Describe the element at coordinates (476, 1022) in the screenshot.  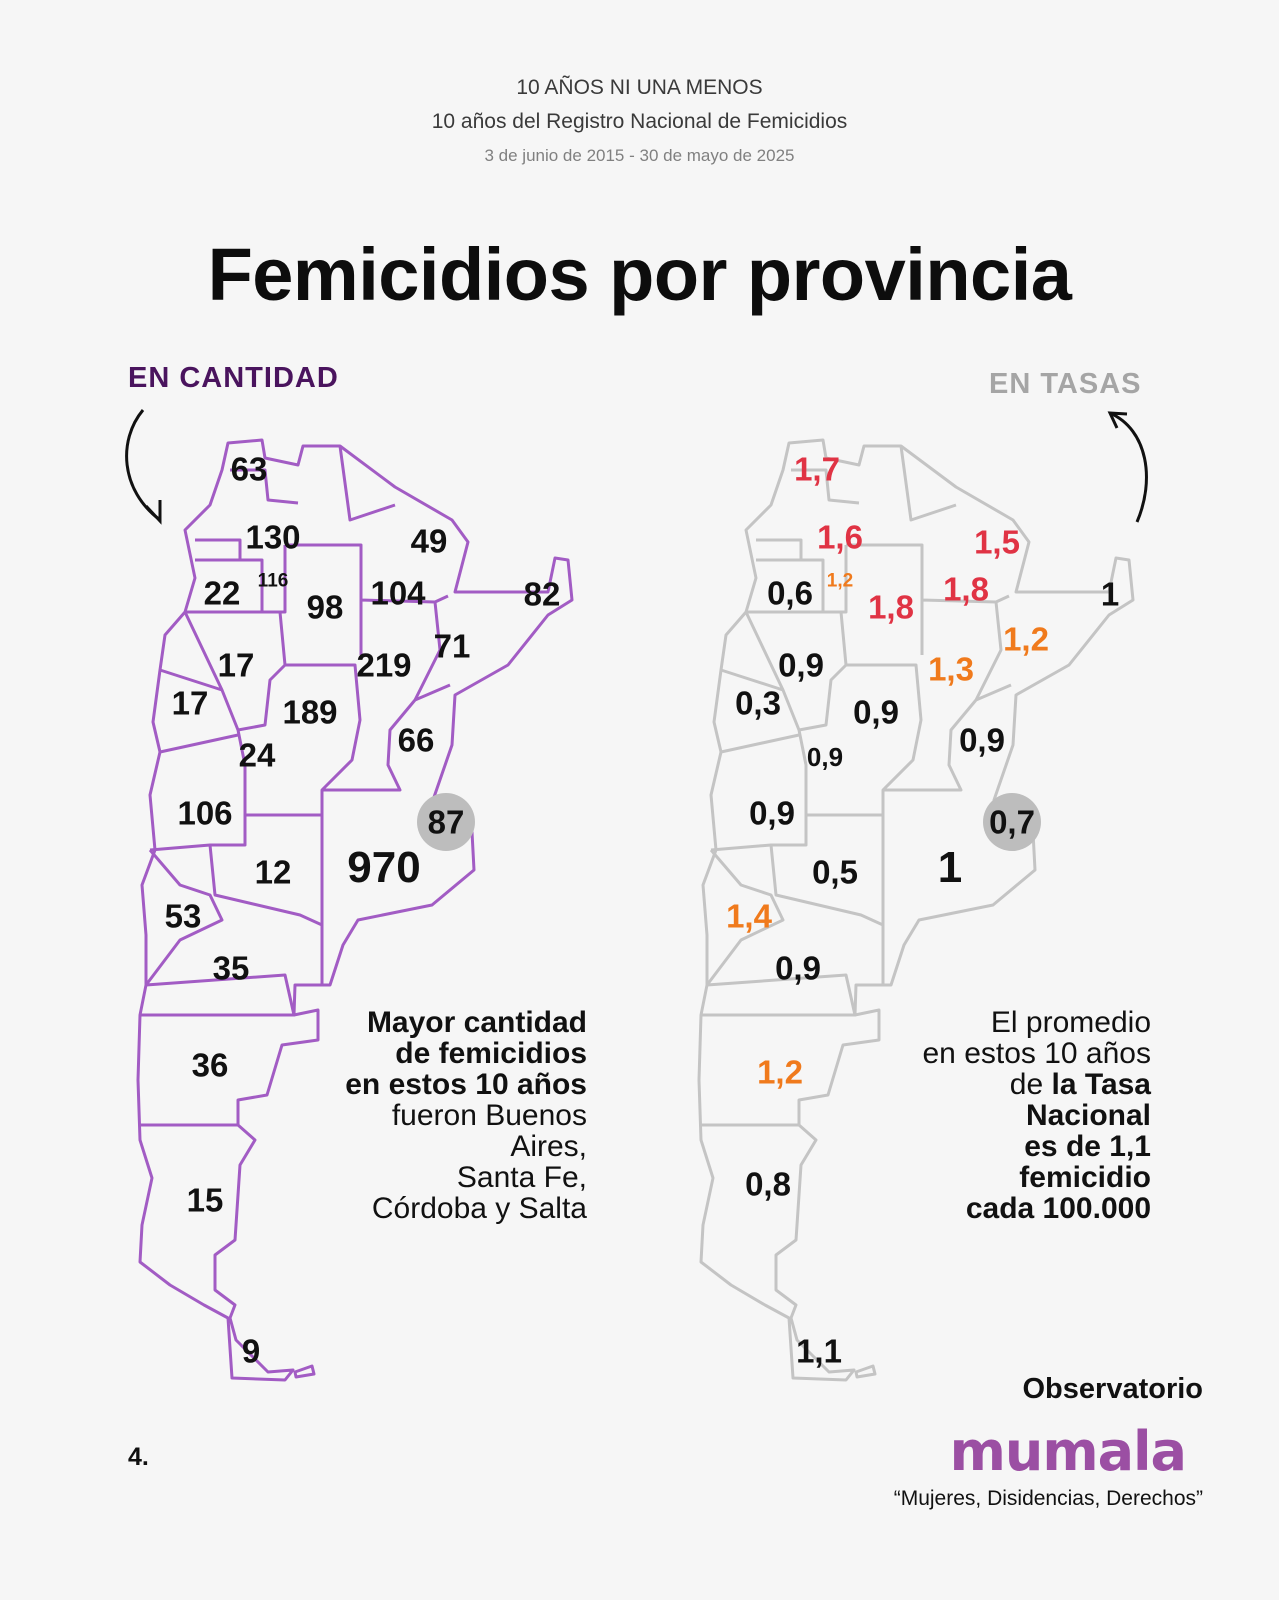
I see `note-quantity-line-1: Mayor cantidad` at that location.